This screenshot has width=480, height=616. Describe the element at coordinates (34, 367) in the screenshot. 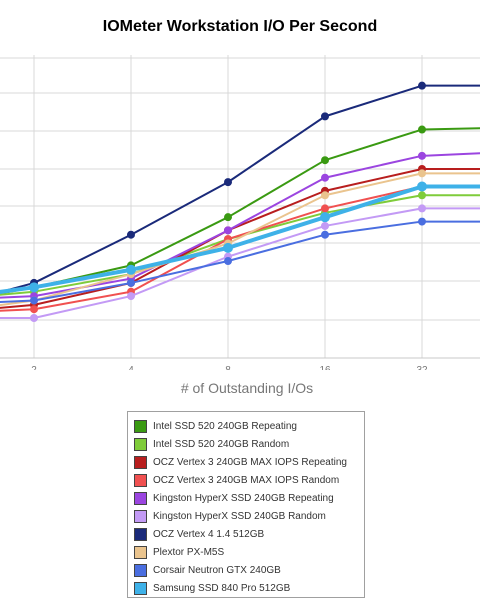

I see `x-tick-label: 2` at that location.